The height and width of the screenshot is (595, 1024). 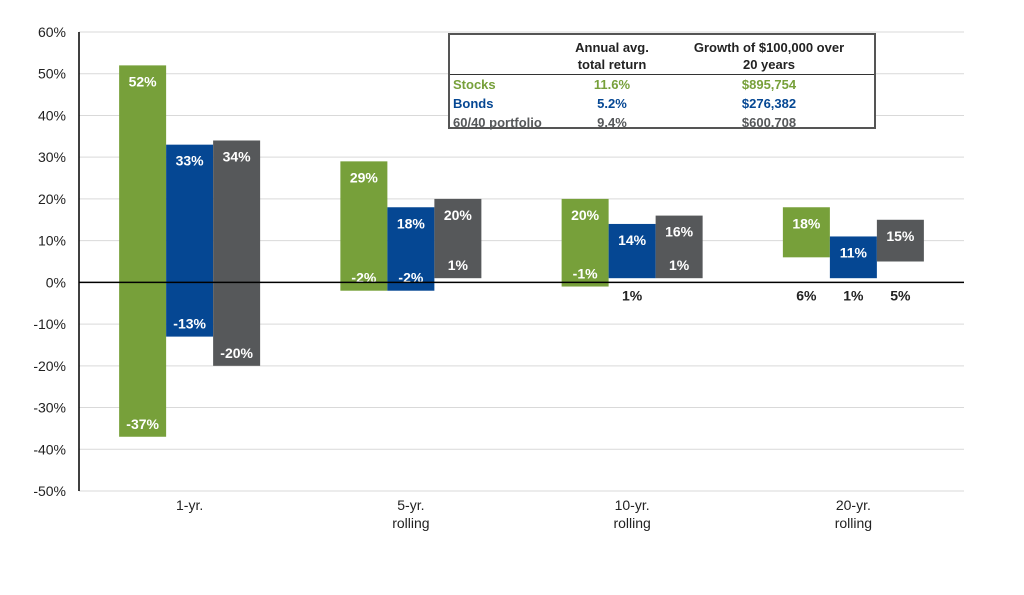 I want to click on y-tick-label: 30%, so click(x=52, y=157).